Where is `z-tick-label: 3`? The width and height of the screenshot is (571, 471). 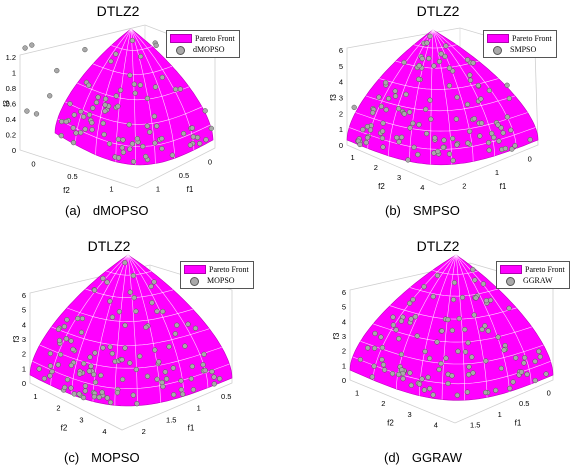
z-tick-label: 3 is located at coordinates (24, 339).